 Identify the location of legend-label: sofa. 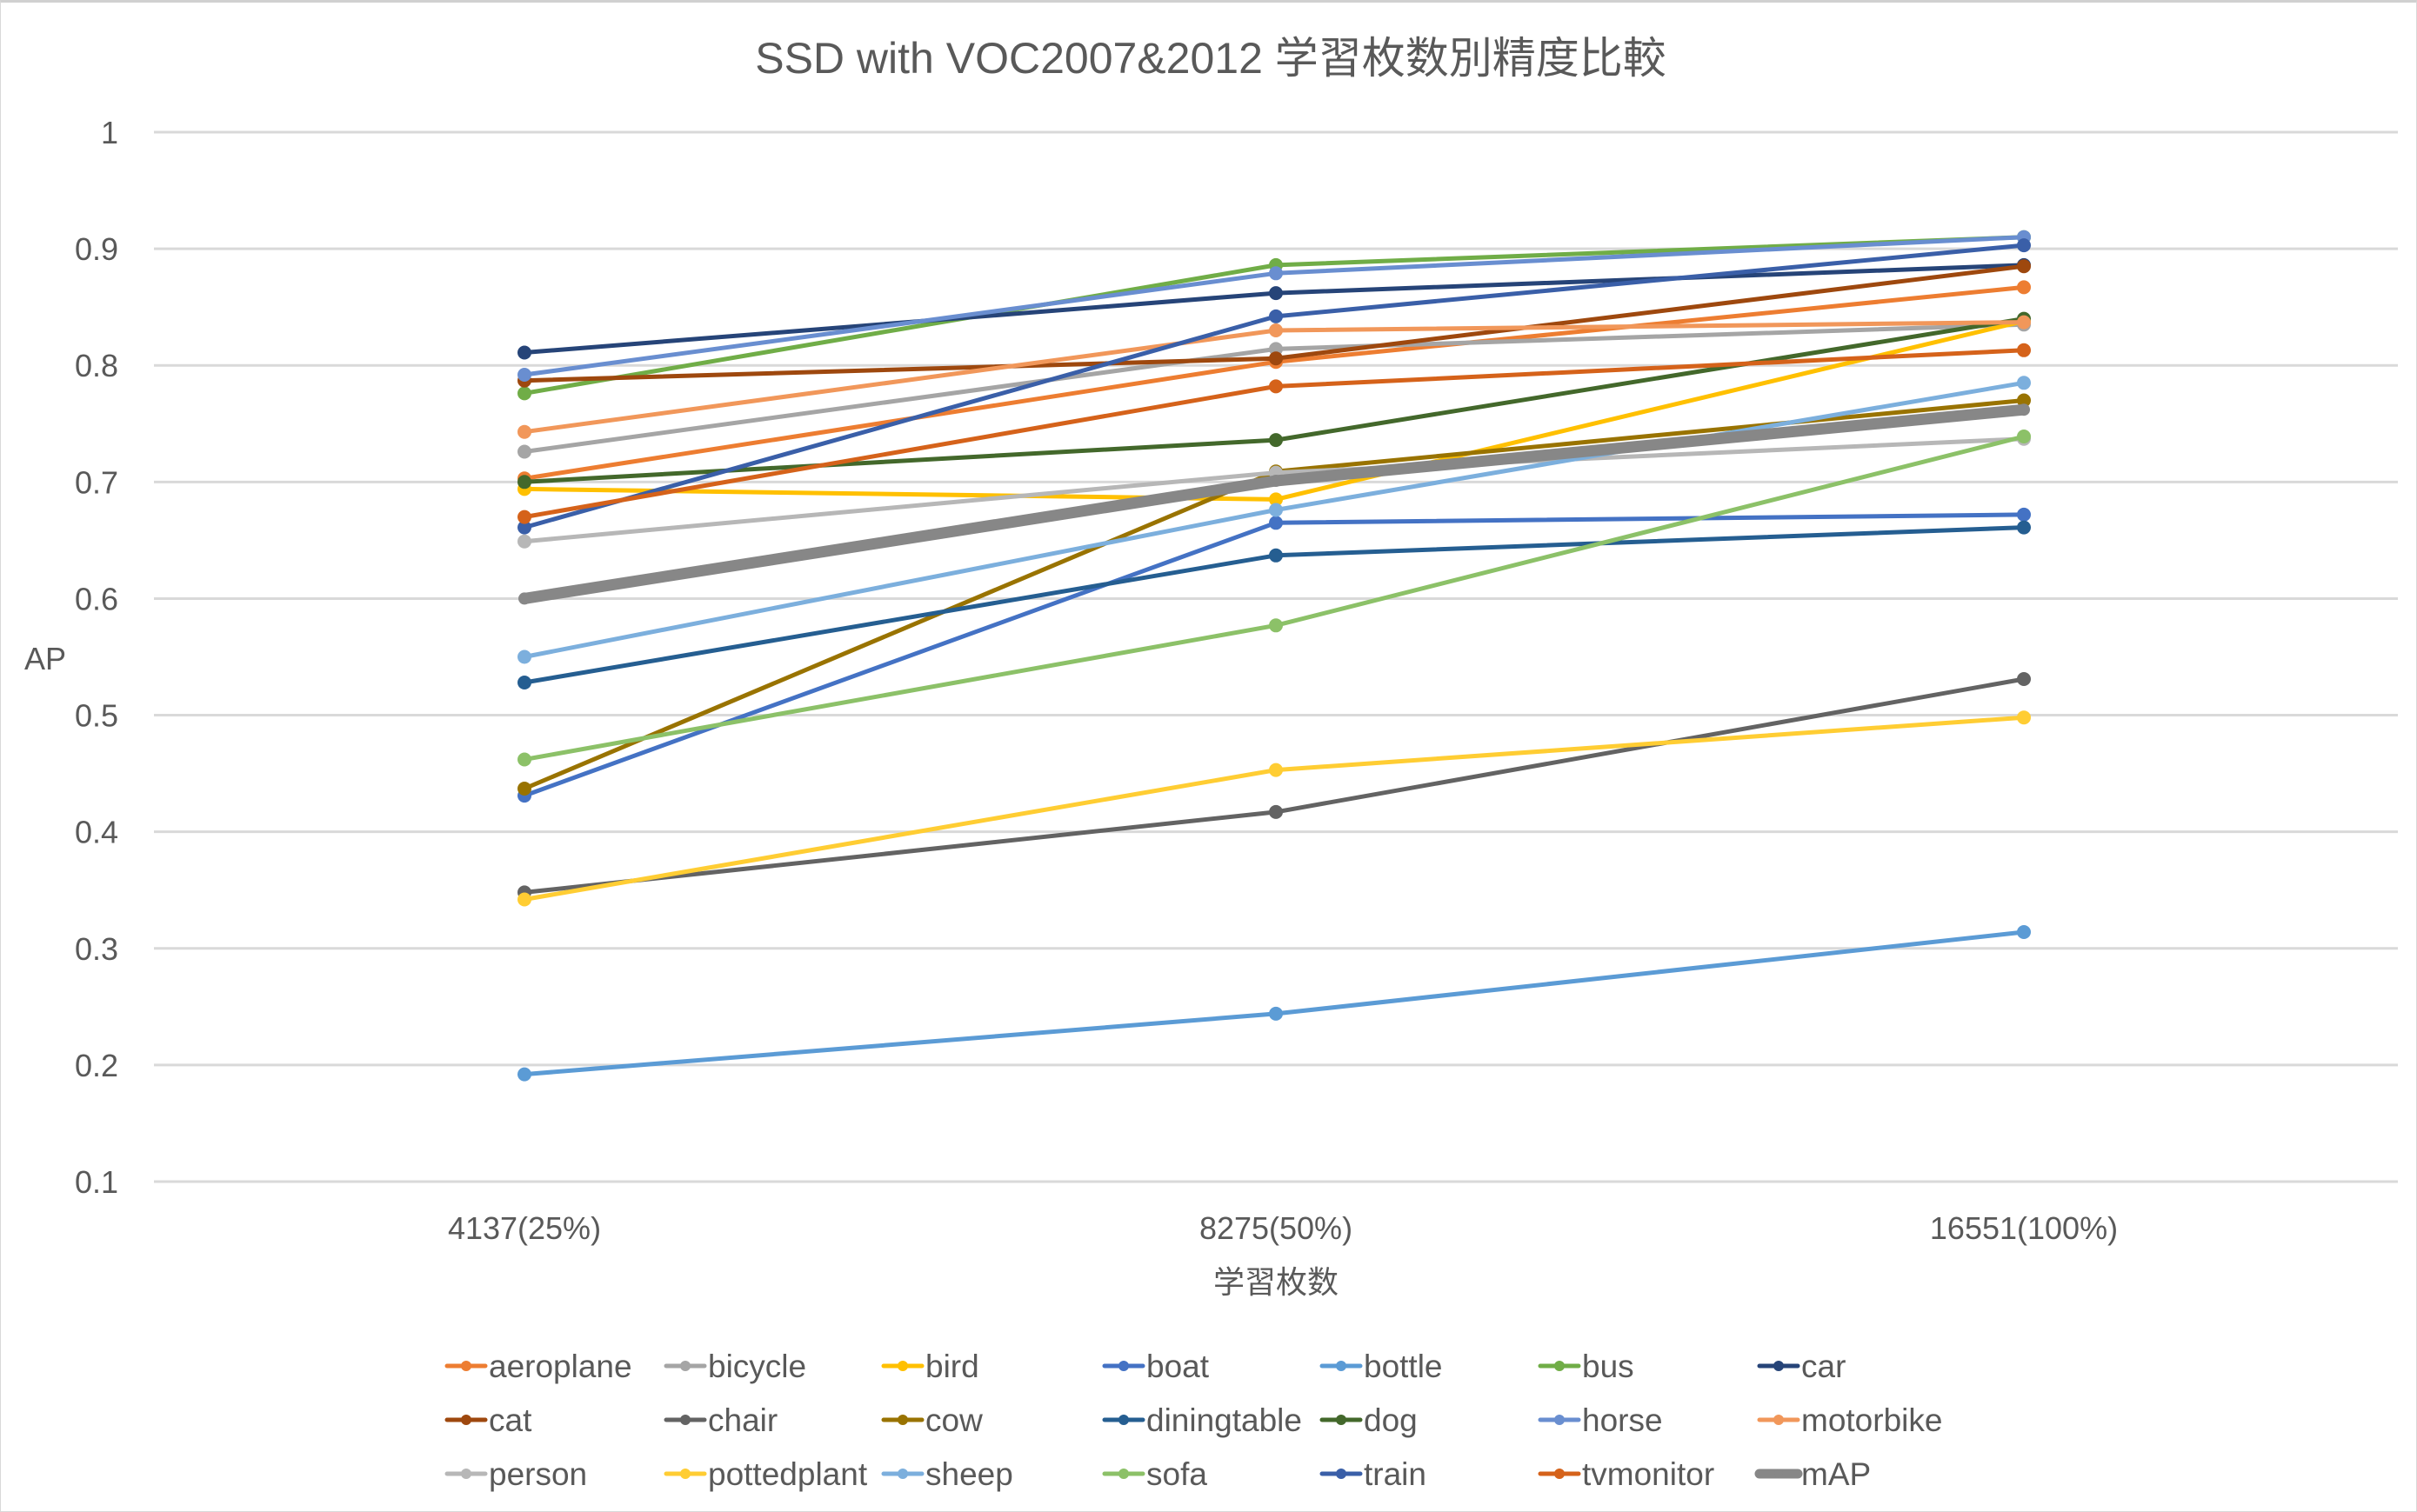
(1176, 1474).